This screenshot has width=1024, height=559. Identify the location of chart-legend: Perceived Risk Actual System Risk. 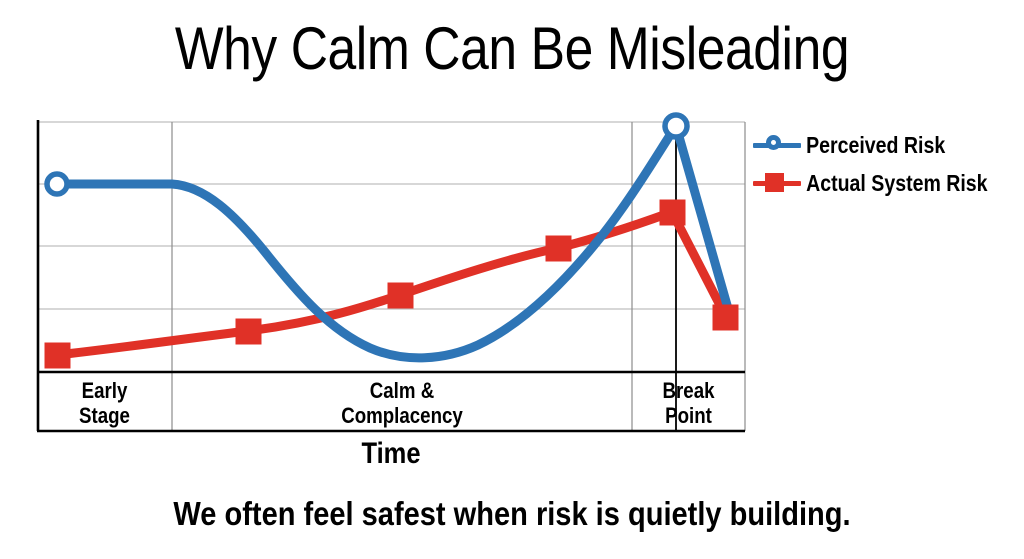
(885, 164).